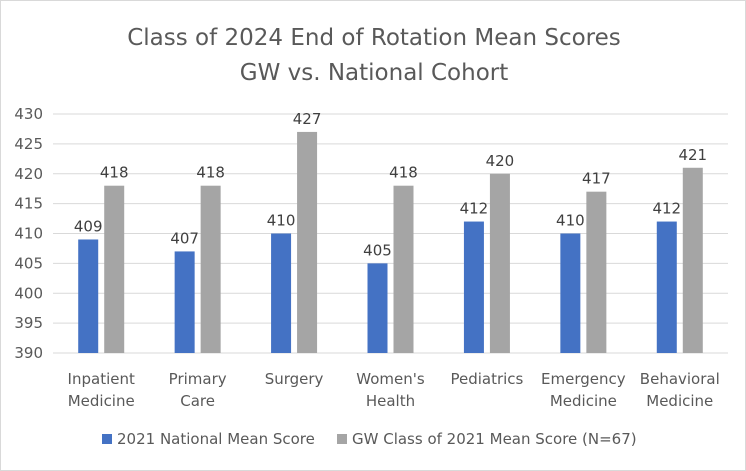 This screenshot has height=471, width=746. Describe the element at coordinates (666, 209) in the screenshot. I see `data-label-series1-cat7: 412` at that location.